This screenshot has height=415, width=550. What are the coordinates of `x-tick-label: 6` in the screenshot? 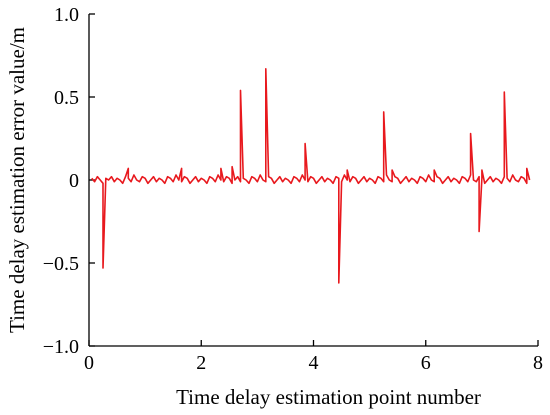 It's located at (426, 363).